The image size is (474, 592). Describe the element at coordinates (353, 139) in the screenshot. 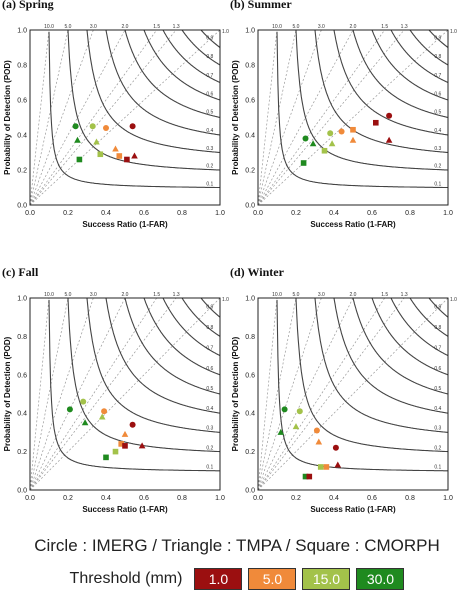

I see `point-tmpa-5.0` at that location.